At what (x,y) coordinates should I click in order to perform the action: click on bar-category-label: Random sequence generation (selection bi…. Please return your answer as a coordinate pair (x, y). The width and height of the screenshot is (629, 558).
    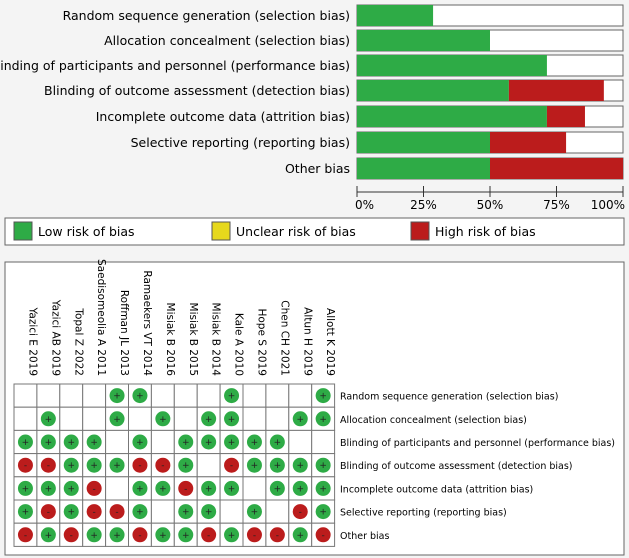
    Looking at the image, I should click on (206, 15).